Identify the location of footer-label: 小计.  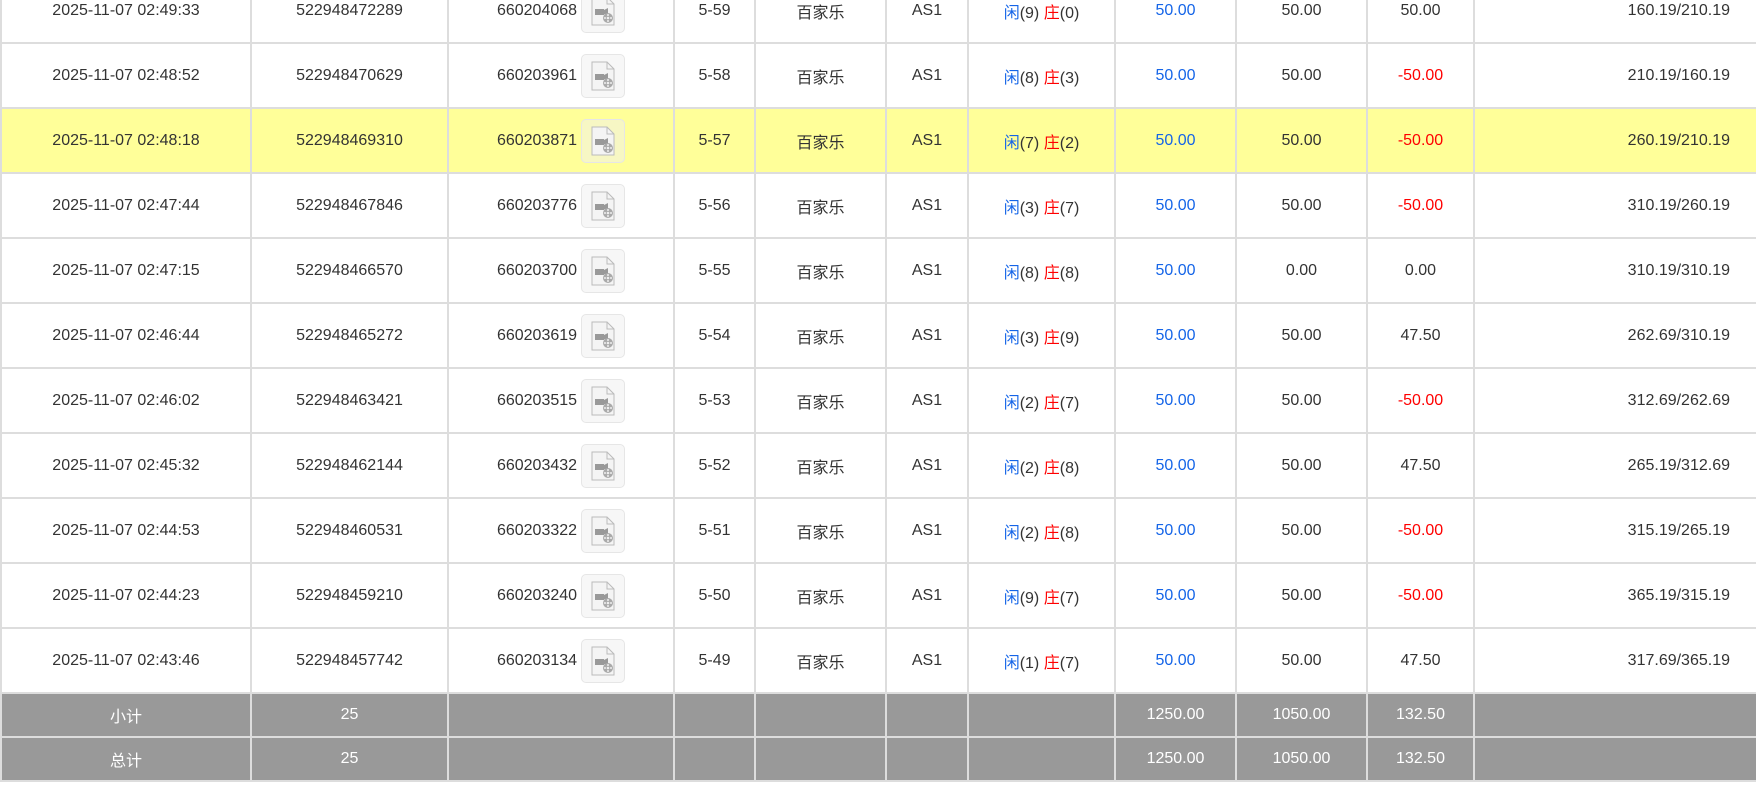
(126, 715).